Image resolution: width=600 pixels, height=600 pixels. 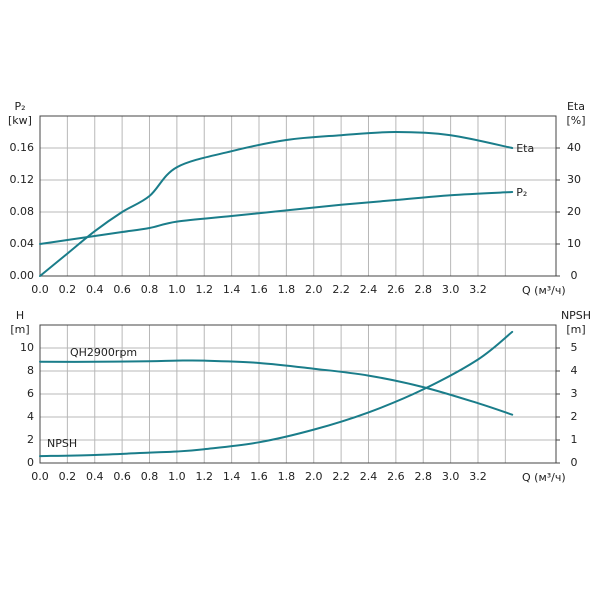 I want to click on y-axis-label: [kw], so click(x=20, y=120).